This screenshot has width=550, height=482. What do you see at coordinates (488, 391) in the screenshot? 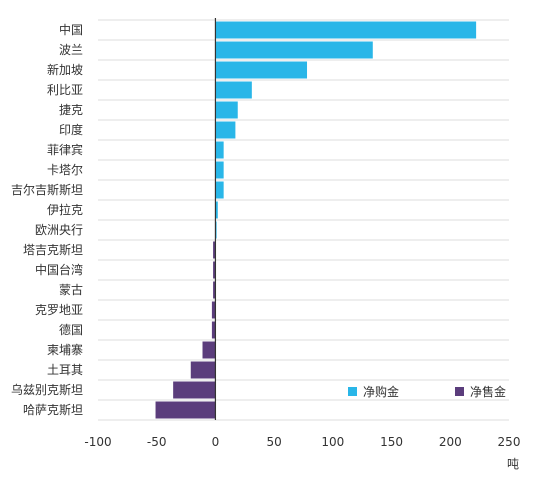
I see `legend-label-negative: 净售金` at bounding box center [488, 391].